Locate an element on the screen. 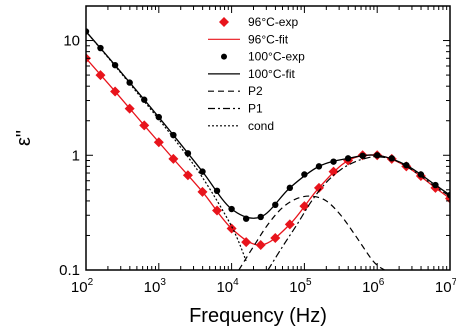 The width and height of the screenshot is (456, 329). legend-label: cond is located at coordinates (261, 126).